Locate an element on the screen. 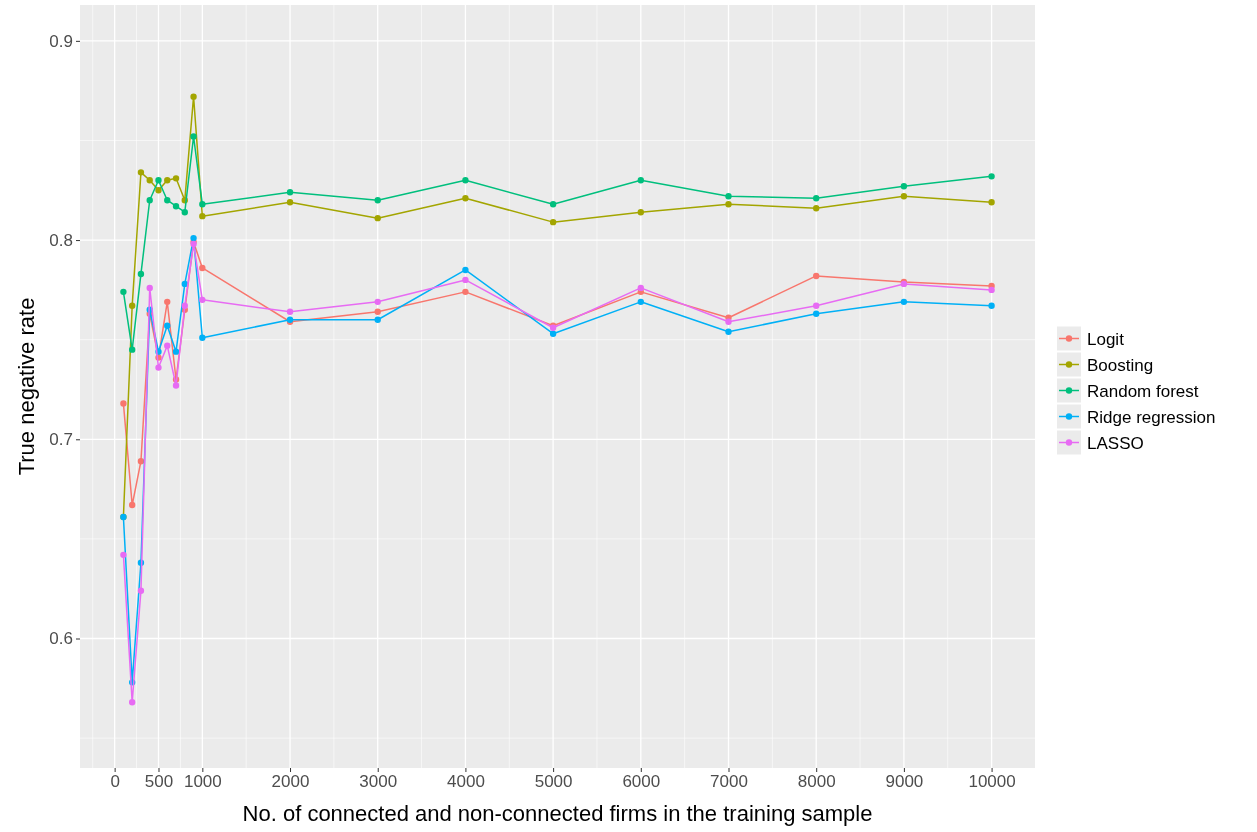 The height and width of the screenshot is (832, 1257). y-axis-title: True negative rate is located at coordinates (26, 386).